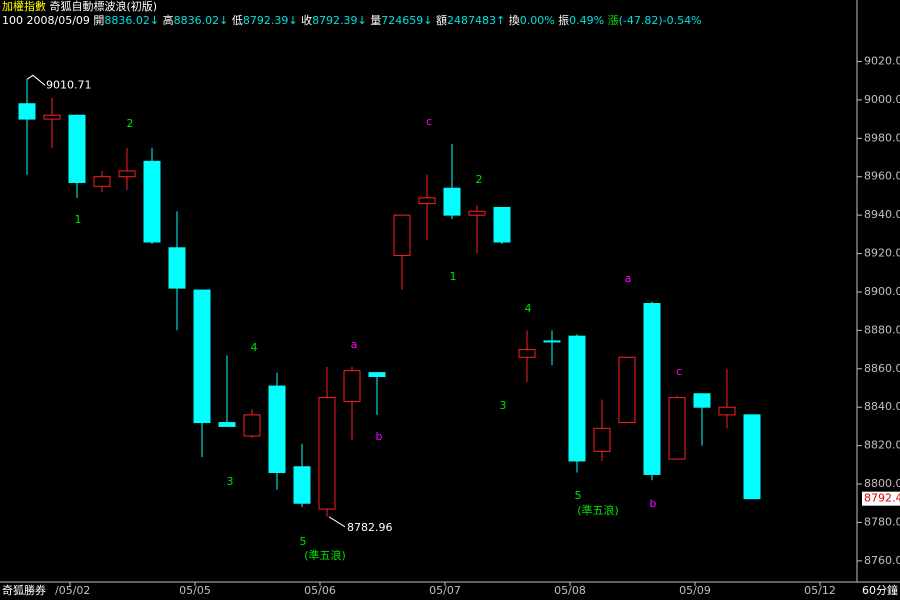 Image resolution: width=900 pixels, height=600 pixels. Describe the element at coordinates (36, 80) in the screenshot. I see `high-pointer` at that location.